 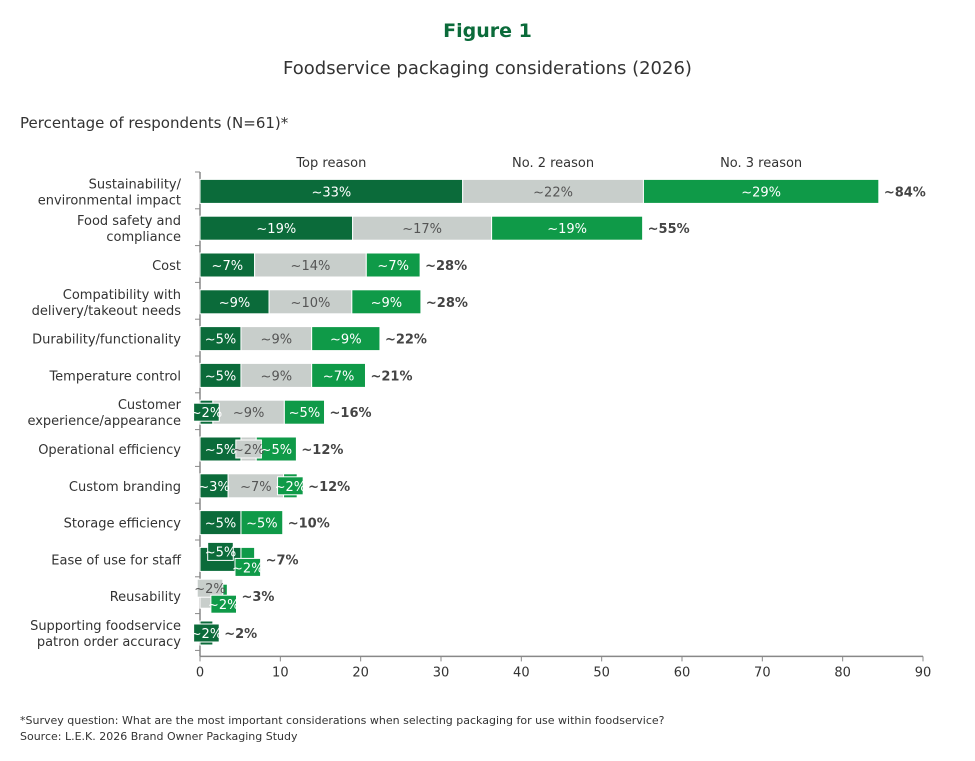 I want to click on total-label: ~10%, so click(x=309, y=524).